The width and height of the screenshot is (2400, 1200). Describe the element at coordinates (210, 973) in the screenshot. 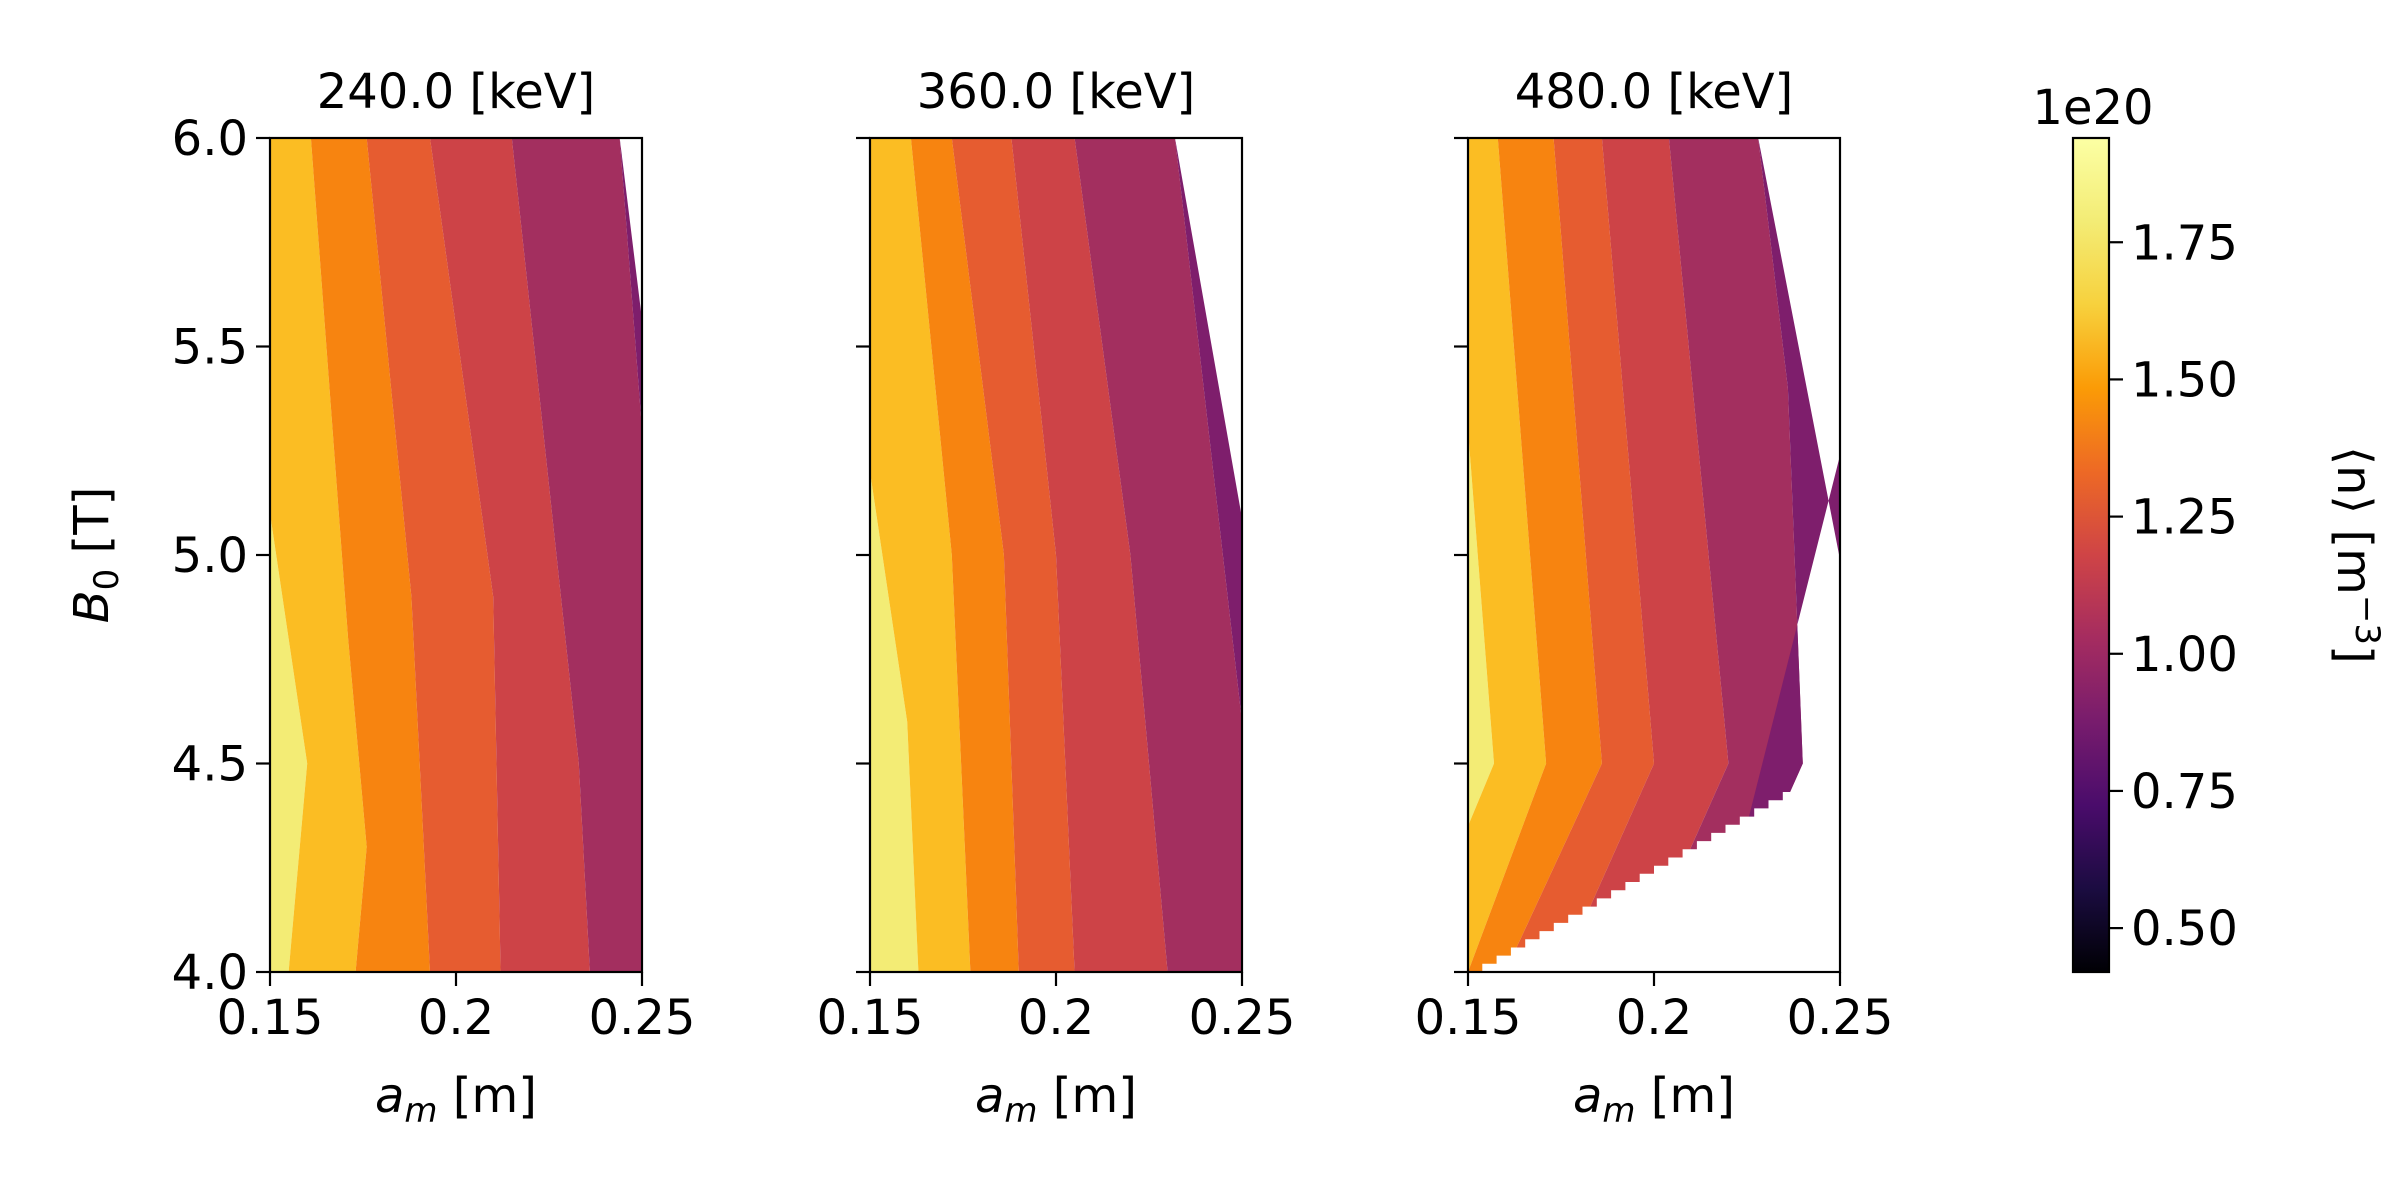

I see `y-tick-label: 4.0` at that location.